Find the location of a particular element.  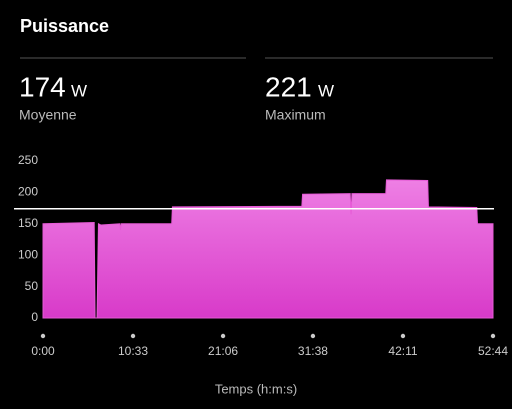

x-tick-label: 0:00 is located at coordinates (43, 351).